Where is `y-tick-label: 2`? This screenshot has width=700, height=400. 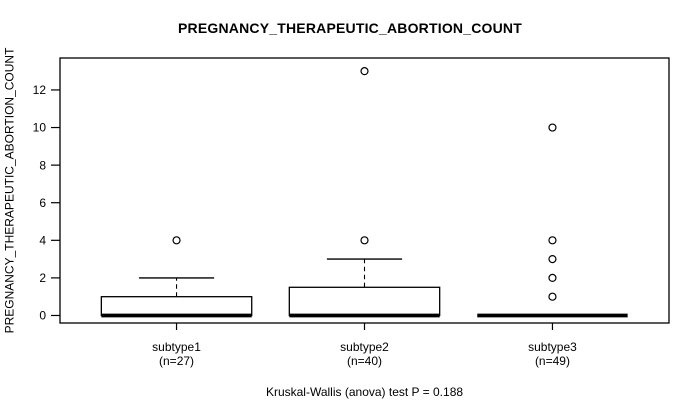
y-tick-label: 2 is located at coordinates (42, 278).